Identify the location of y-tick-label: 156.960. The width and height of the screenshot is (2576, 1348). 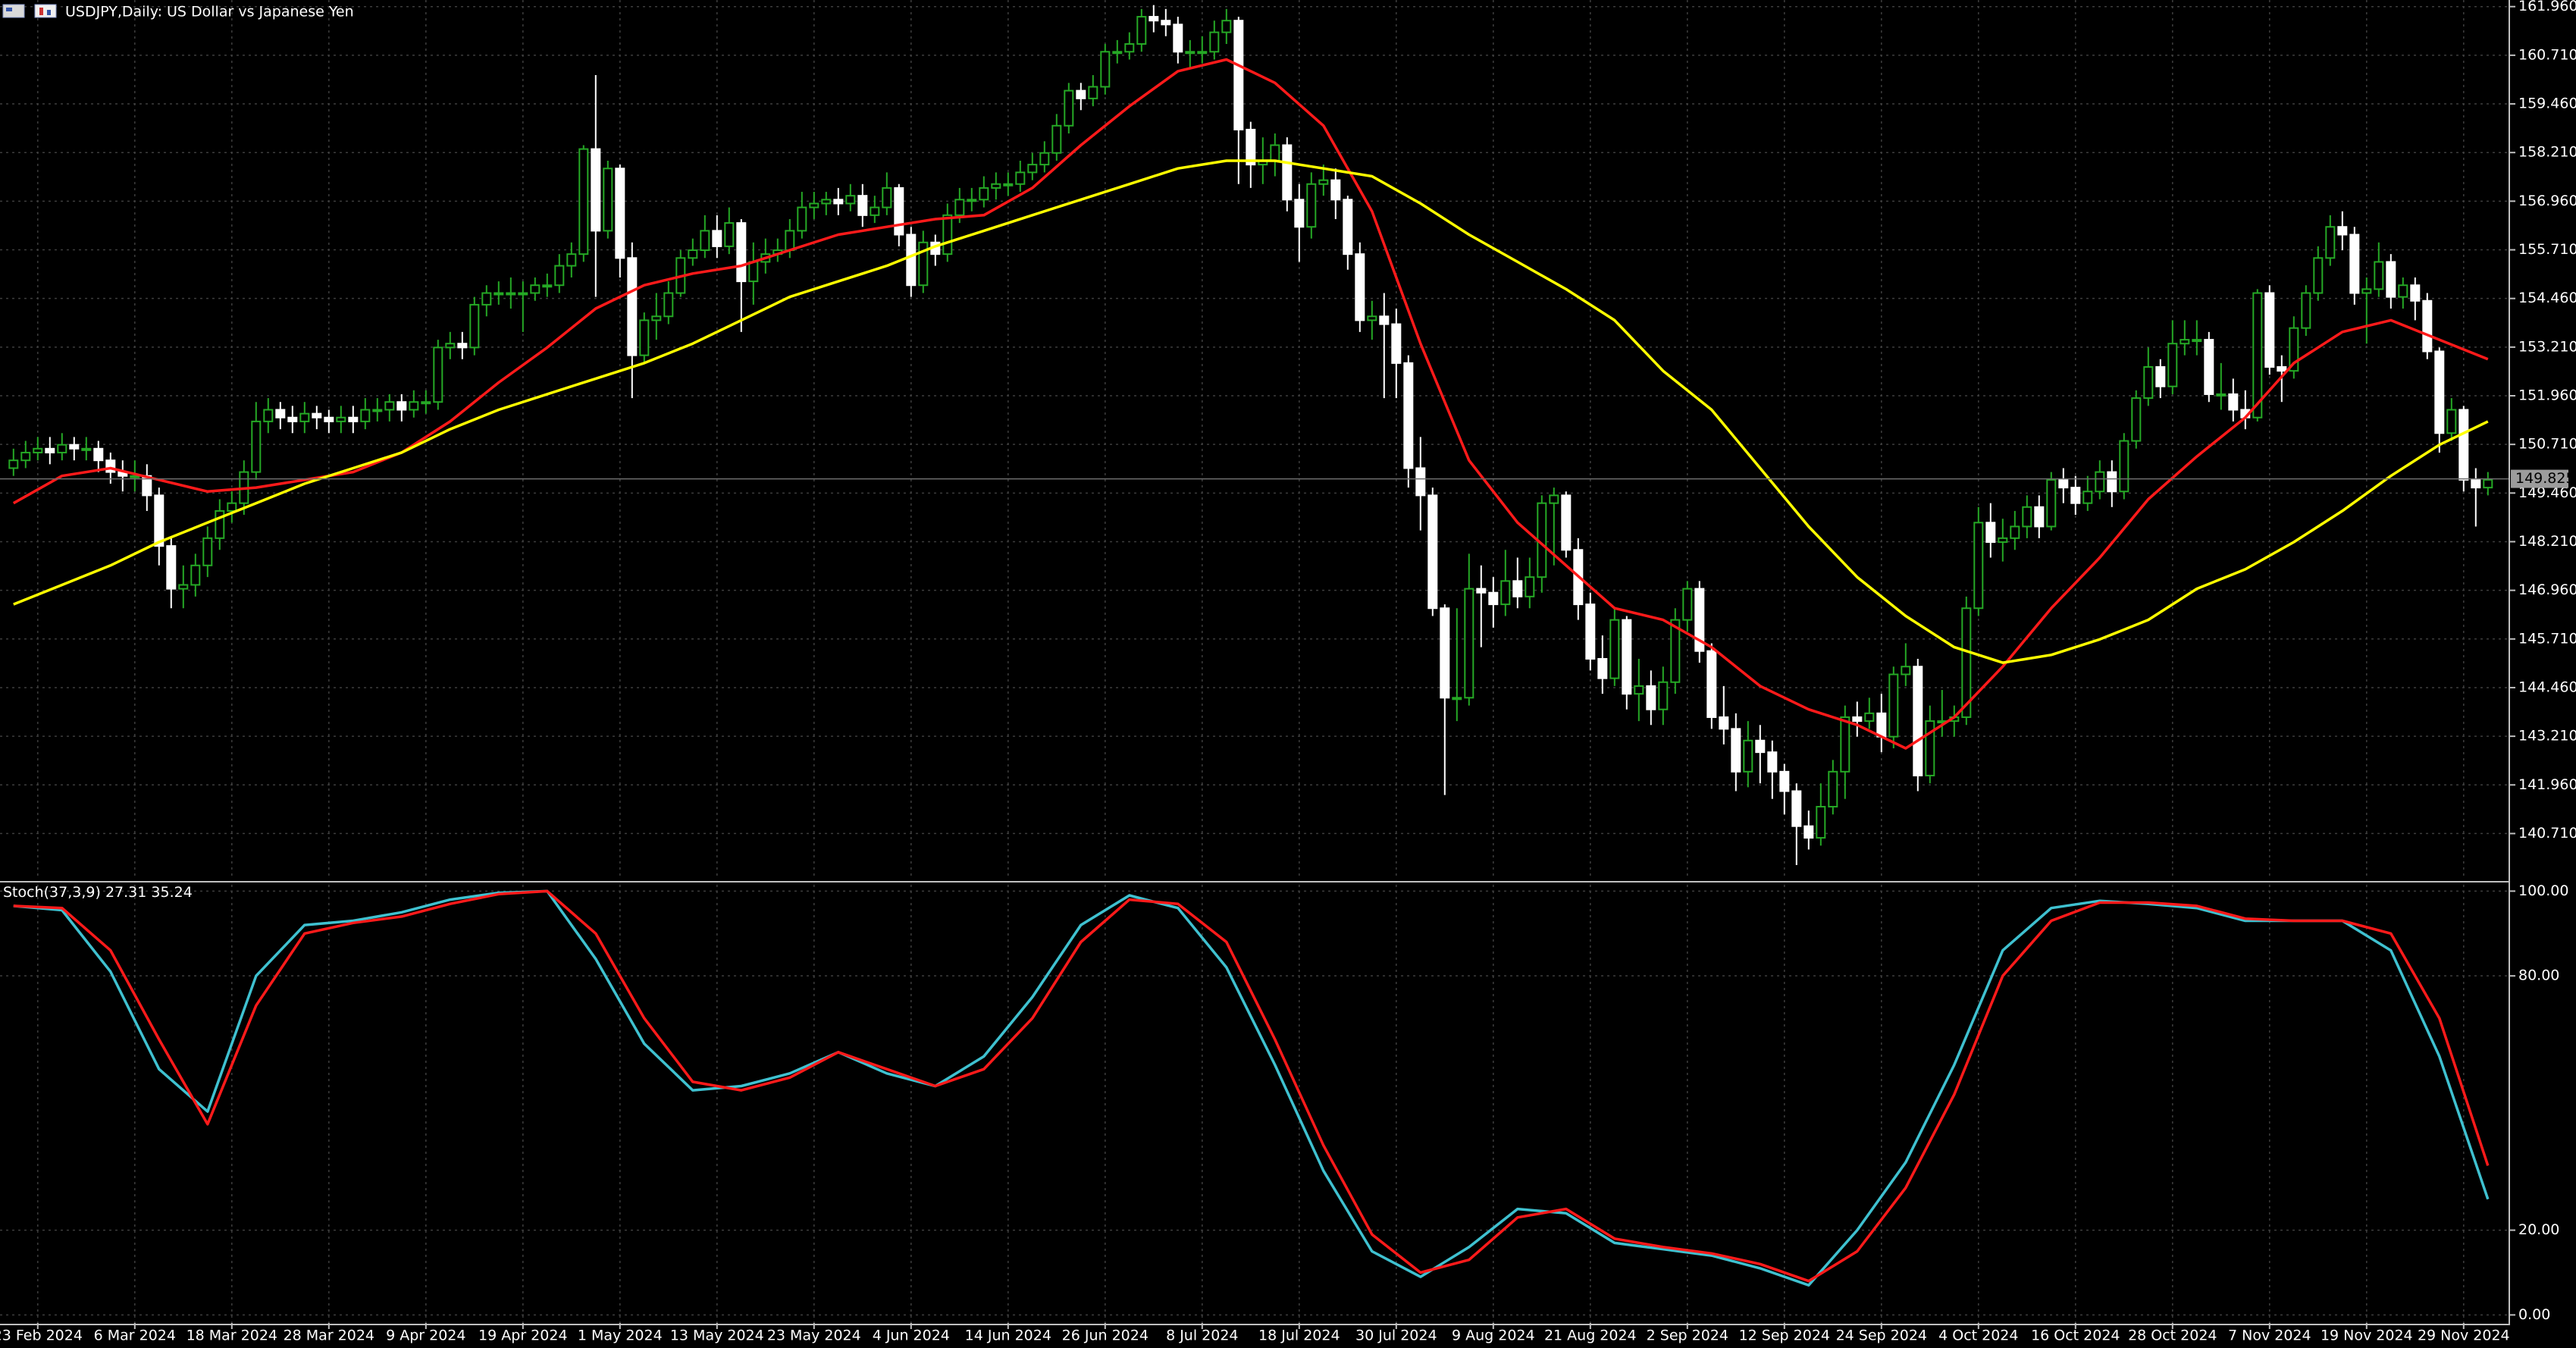
(2547, 201).